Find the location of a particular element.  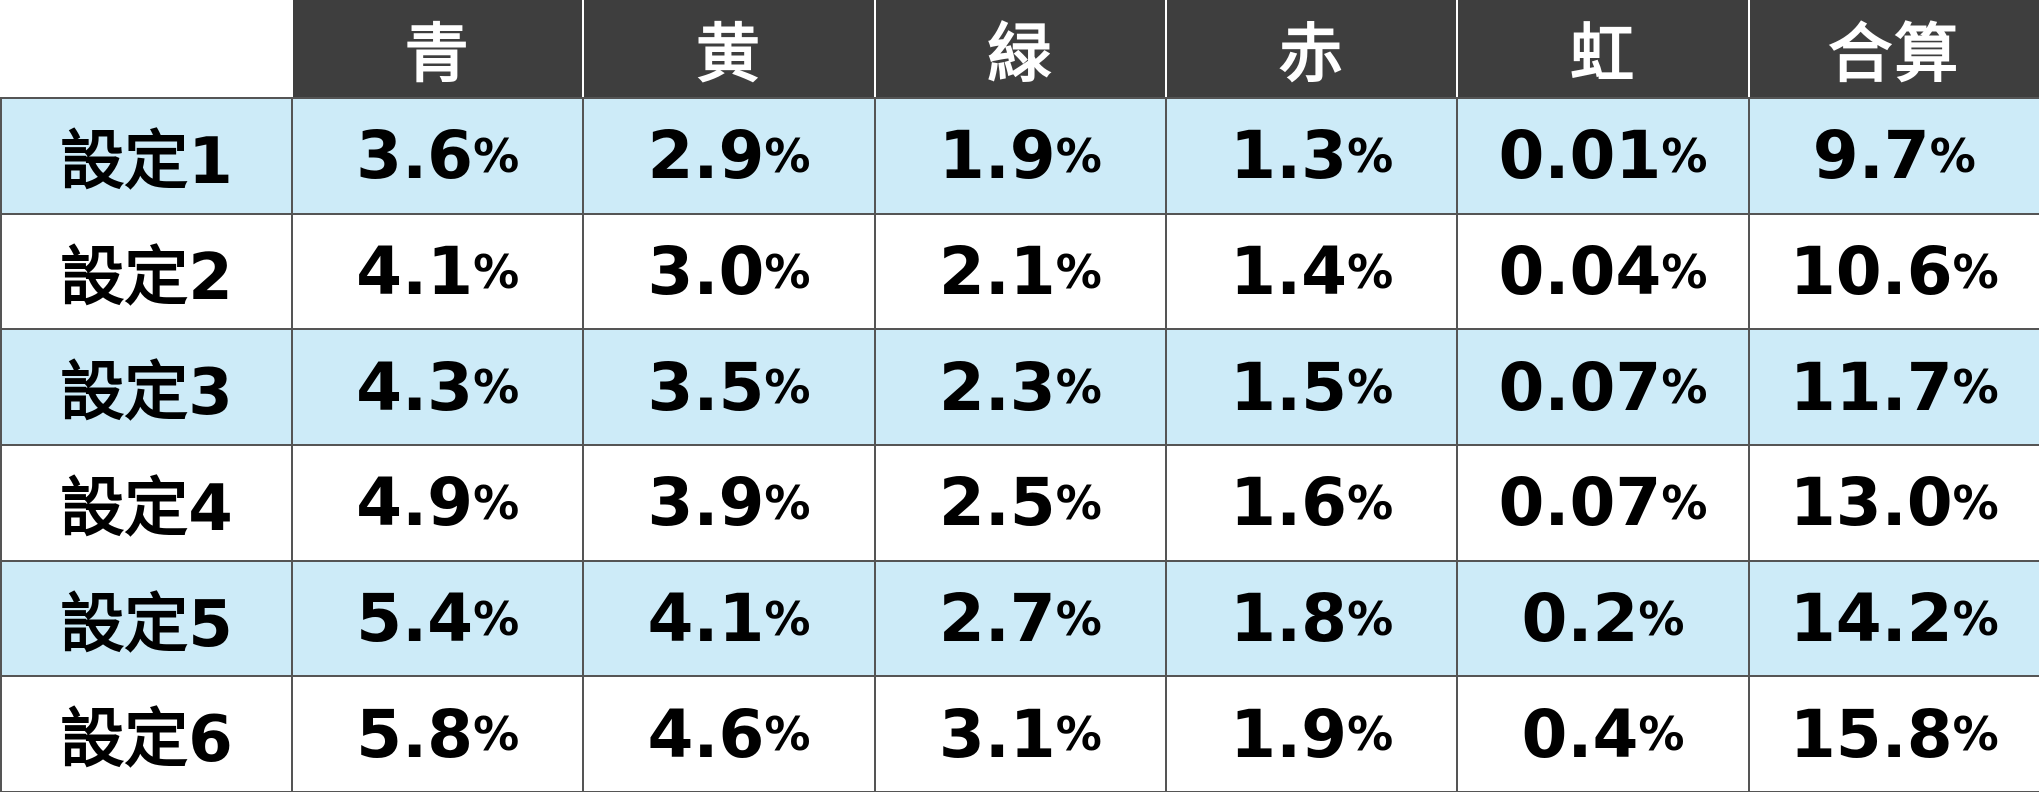

cell-value: 0.2 is located at coordinates (1580, 619).